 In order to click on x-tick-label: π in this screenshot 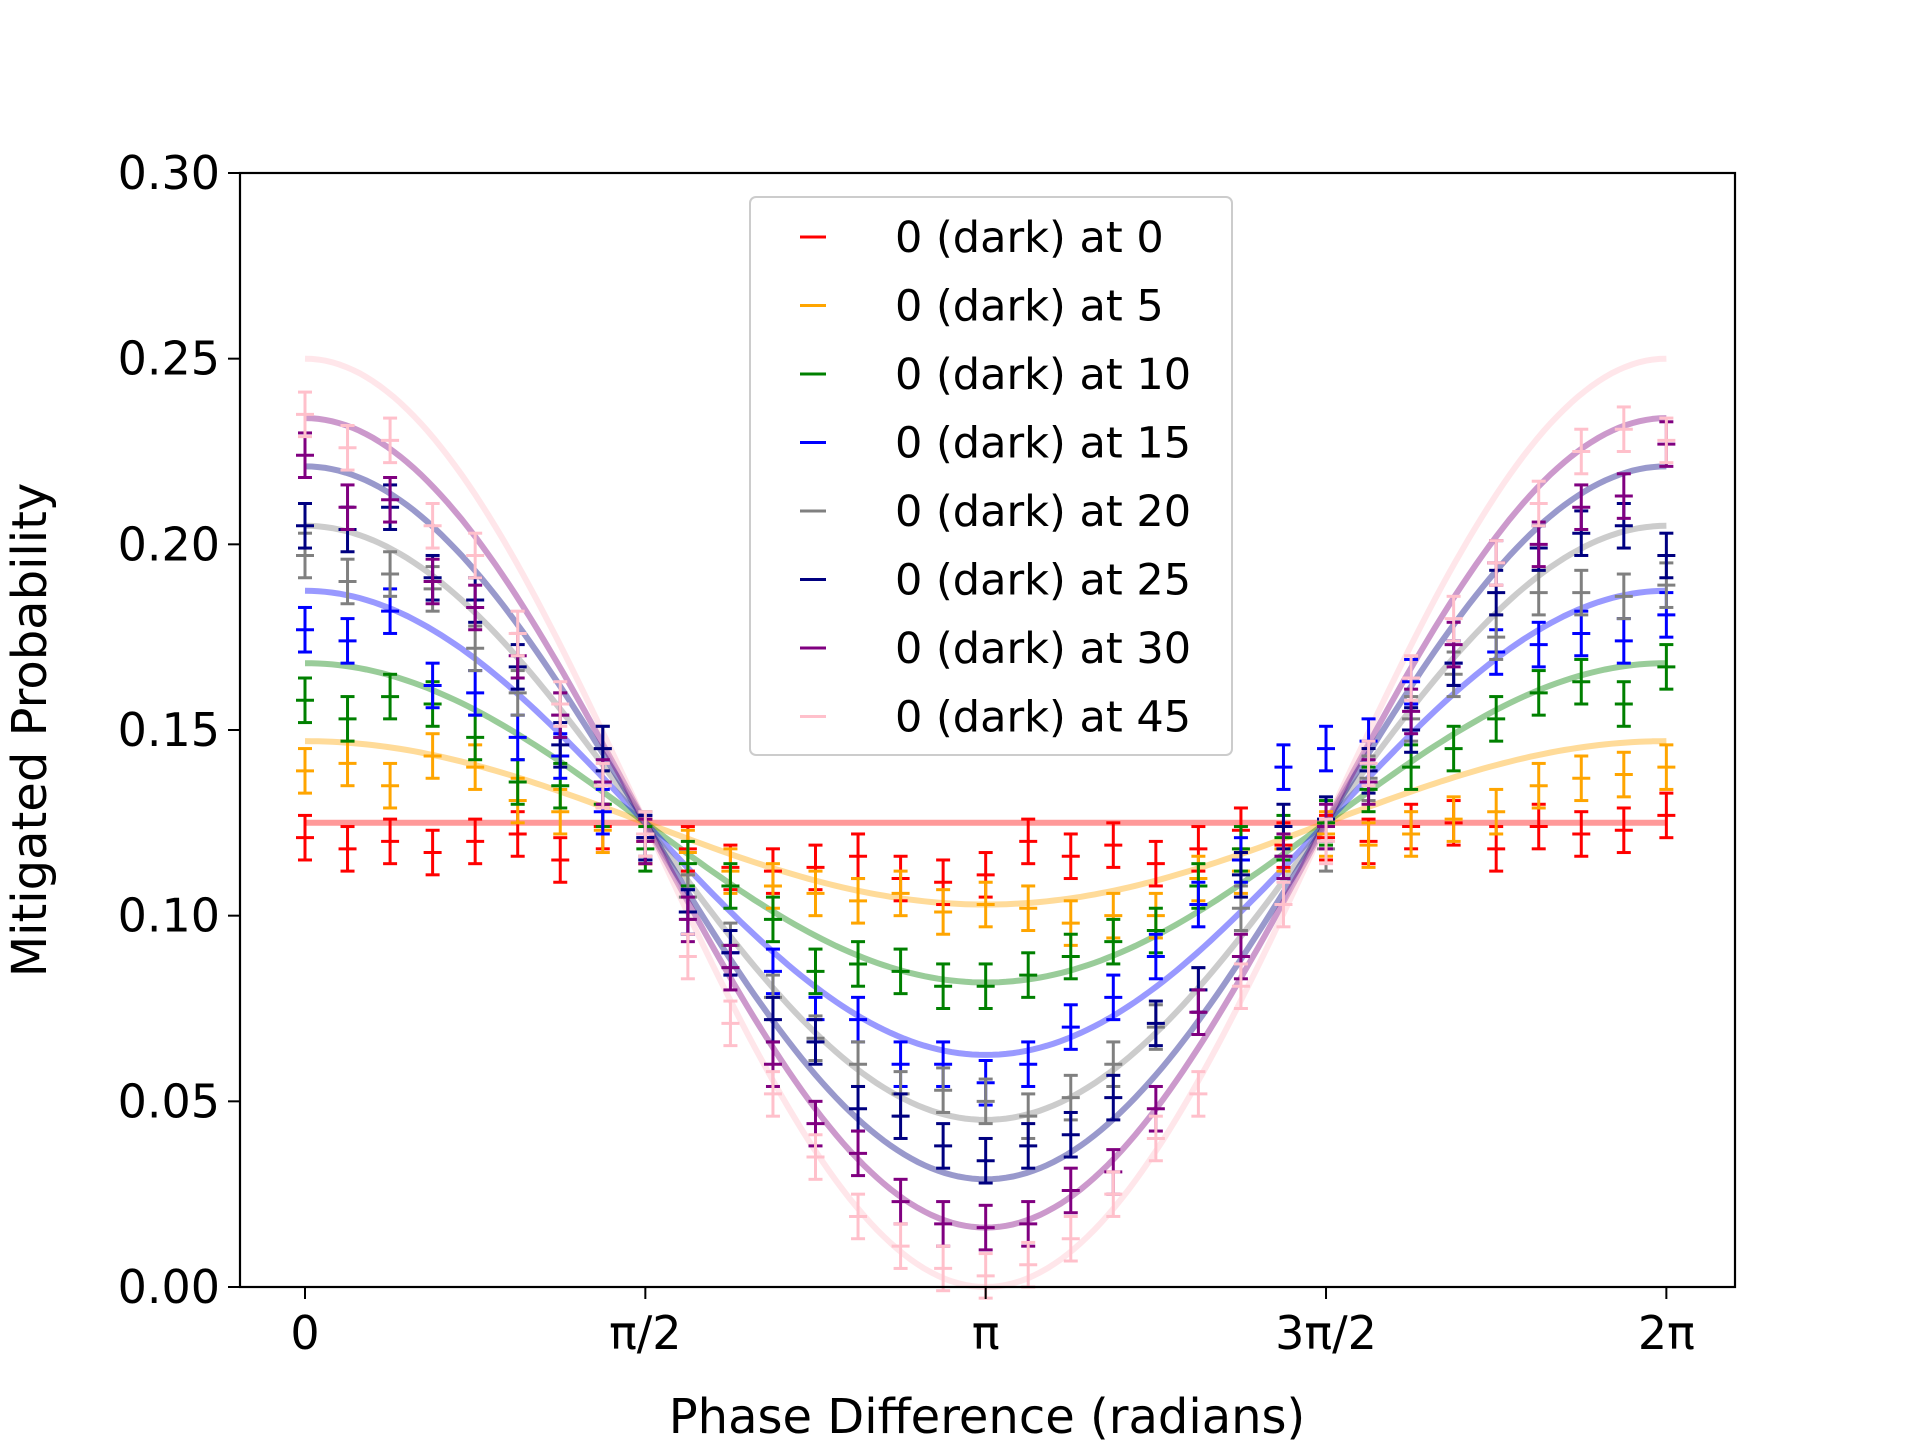, I will do `click(986, 1333)`.